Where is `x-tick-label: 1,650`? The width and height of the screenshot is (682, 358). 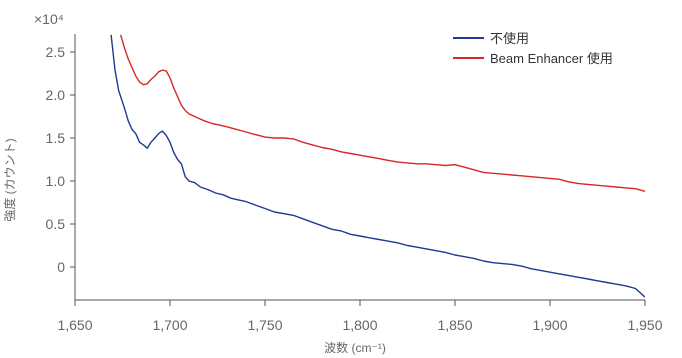
x-tick-label: 1,650 is located at coordinates (74, 325).